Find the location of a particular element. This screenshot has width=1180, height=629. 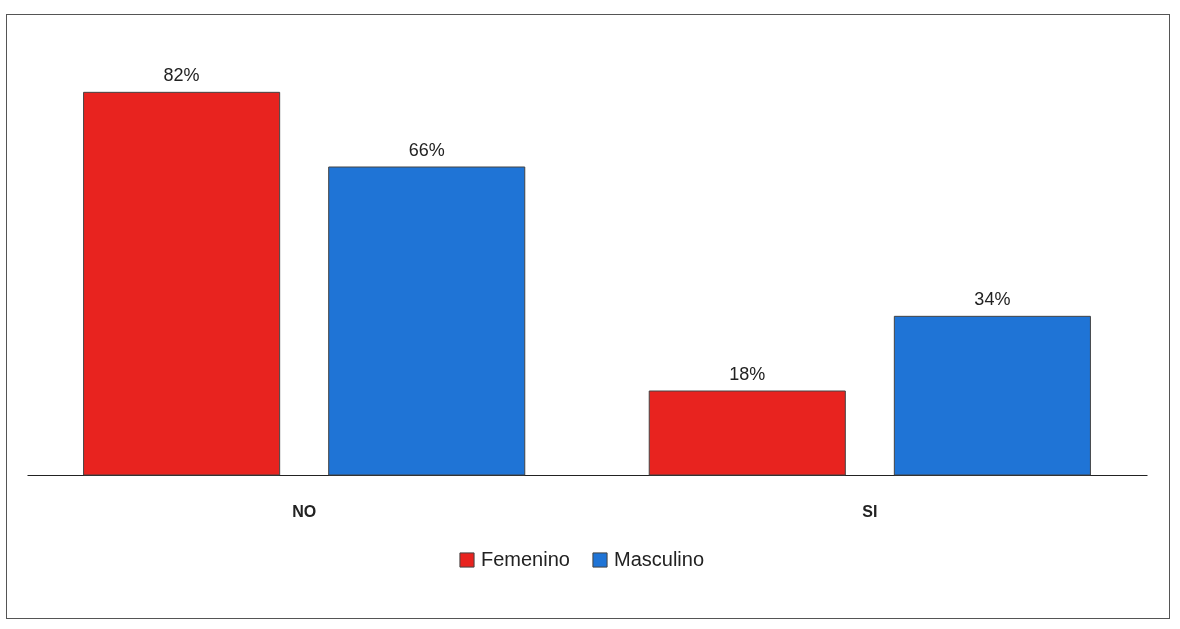

data-label: 82% is located at coordinates (181, 75).